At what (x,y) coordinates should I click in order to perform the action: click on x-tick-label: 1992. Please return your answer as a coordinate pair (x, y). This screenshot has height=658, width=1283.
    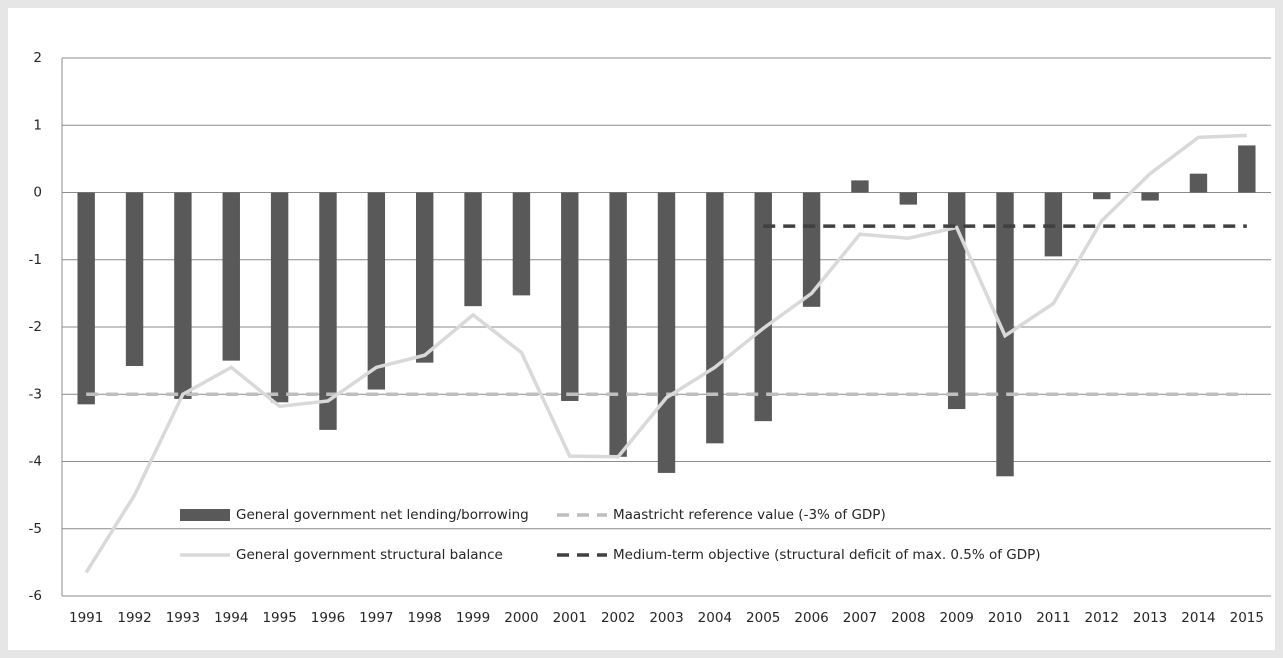
    Looking at the image, I should click on (134, 618).